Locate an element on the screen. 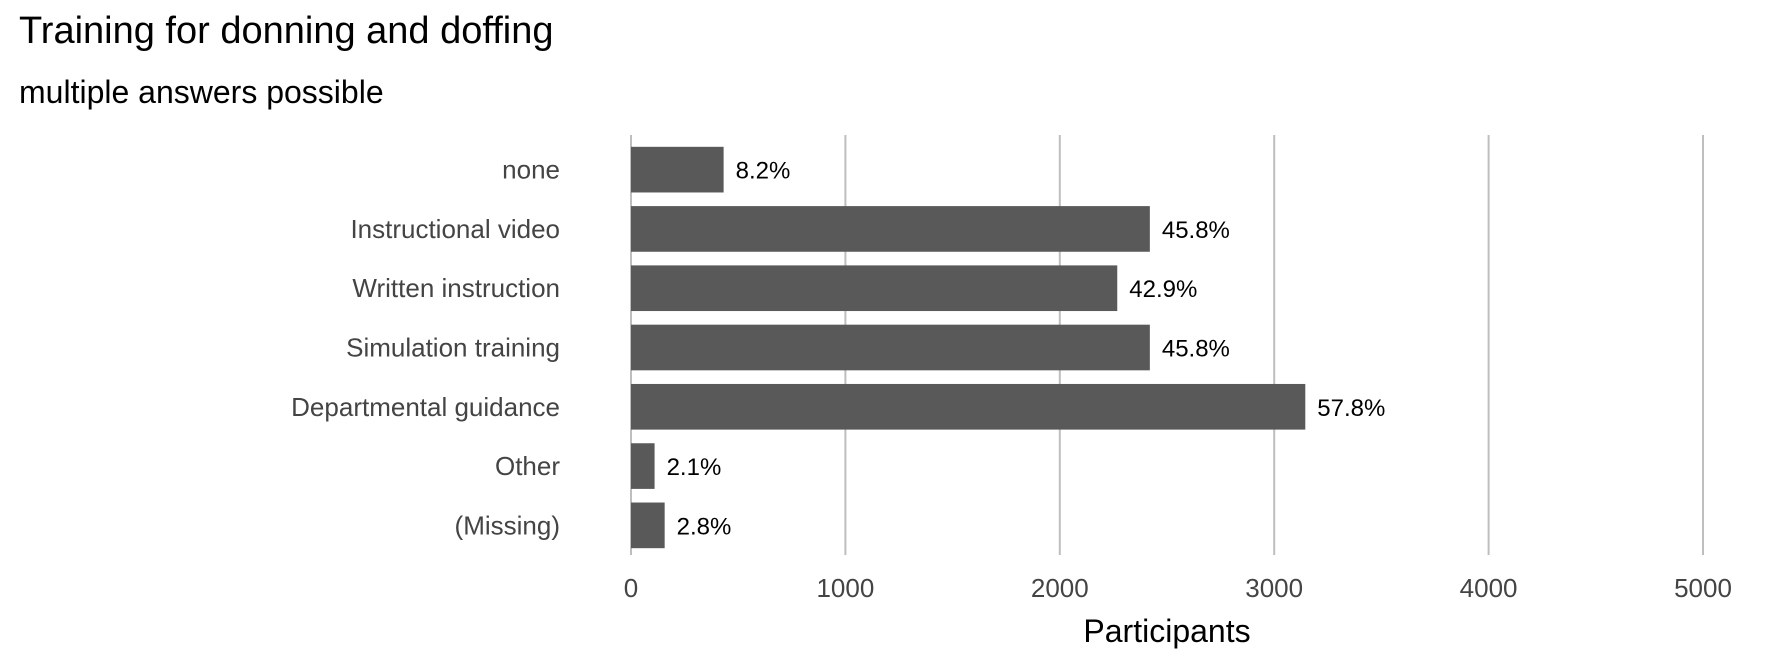 The width and height of the screenshot is (1771, 664). data-label: 42.9% is located at coordinates (1163, 289).